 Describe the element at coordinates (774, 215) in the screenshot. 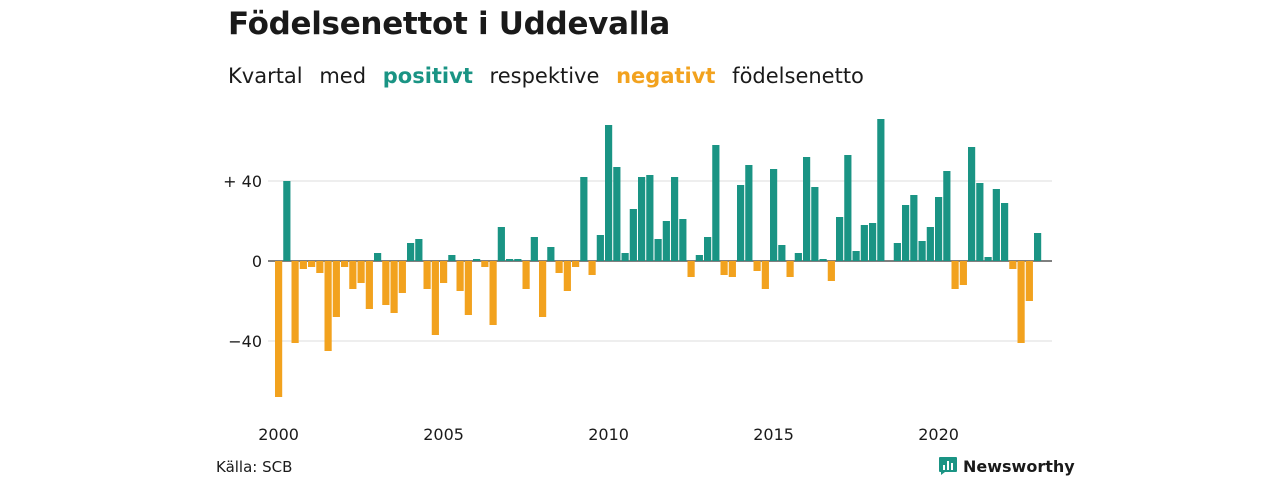

I see `bar-2015-Q1` at that location.